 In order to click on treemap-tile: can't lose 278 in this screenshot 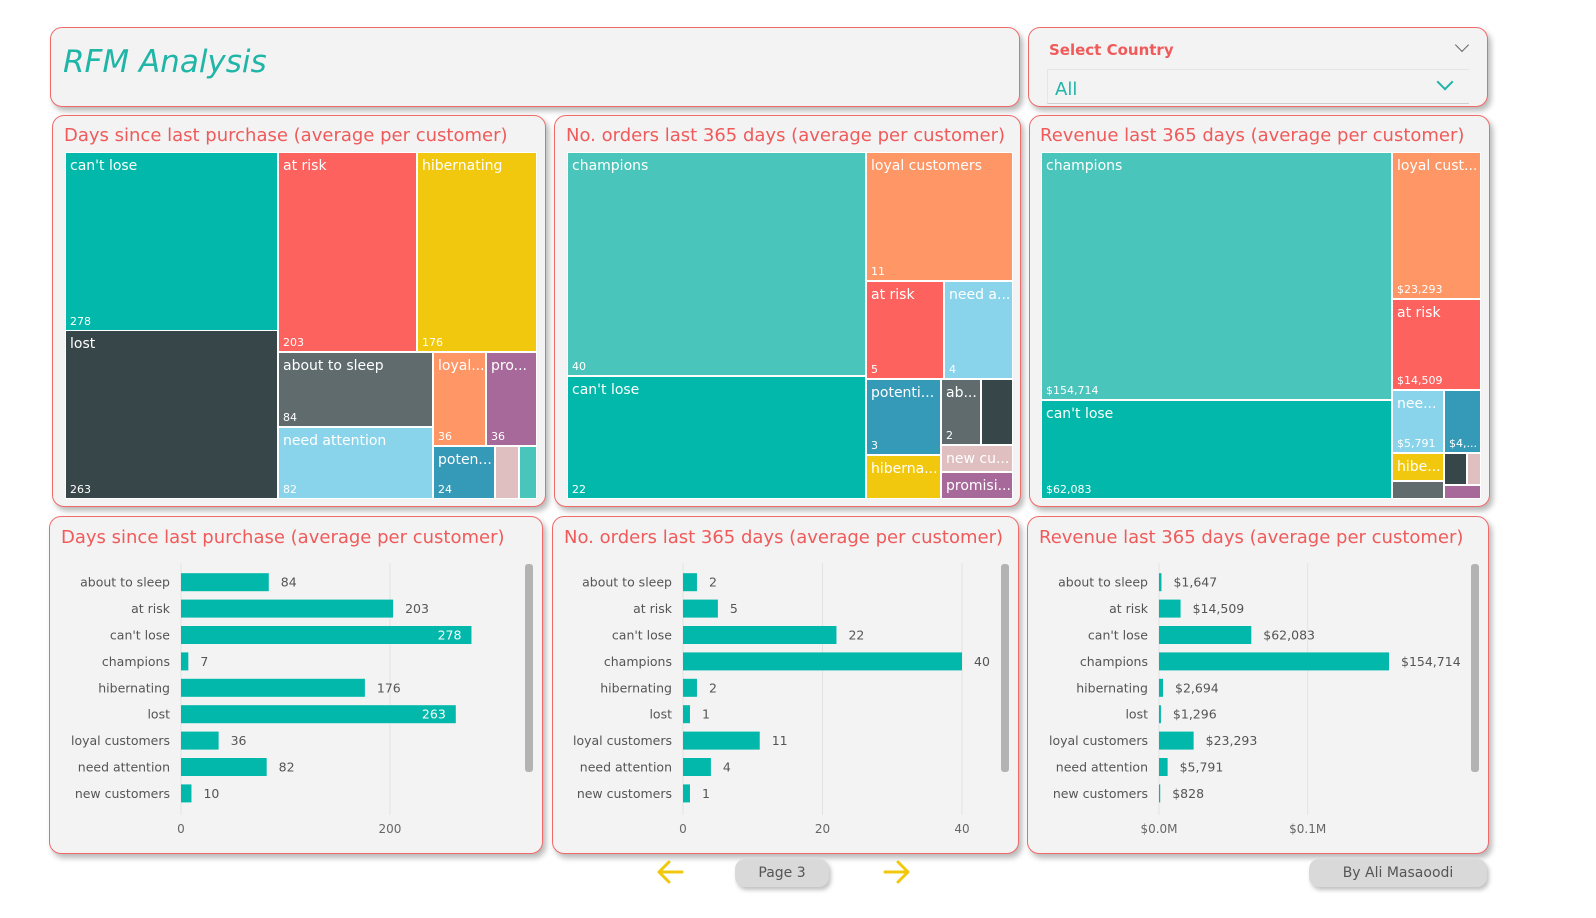, I will do `click(171, 241)`.